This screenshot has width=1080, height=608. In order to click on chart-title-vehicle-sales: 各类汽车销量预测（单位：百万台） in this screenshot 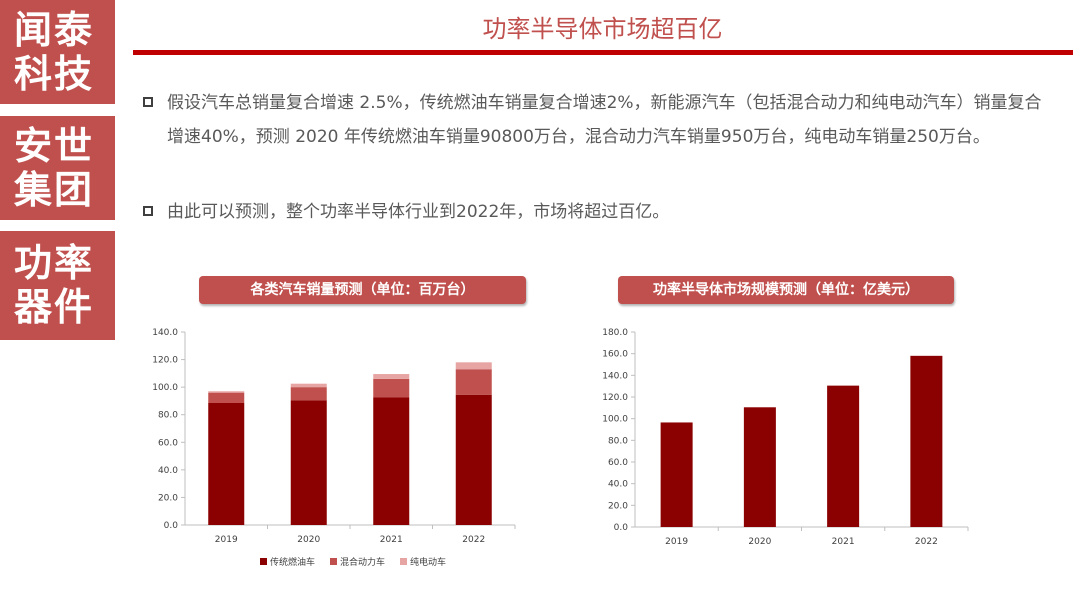, I will do `click(362, 290)`.